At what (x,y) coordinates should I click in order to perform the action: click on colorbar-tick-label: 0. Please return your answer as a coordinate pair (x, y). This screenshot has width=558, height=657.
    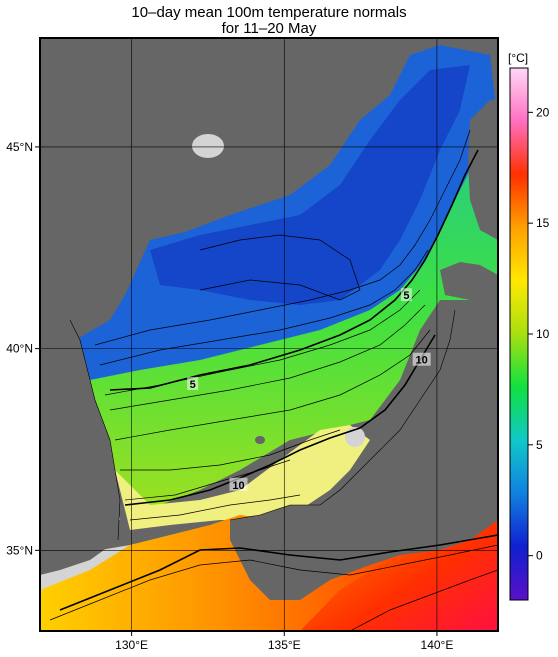
    Looking at the image, I should click on (539, 556).